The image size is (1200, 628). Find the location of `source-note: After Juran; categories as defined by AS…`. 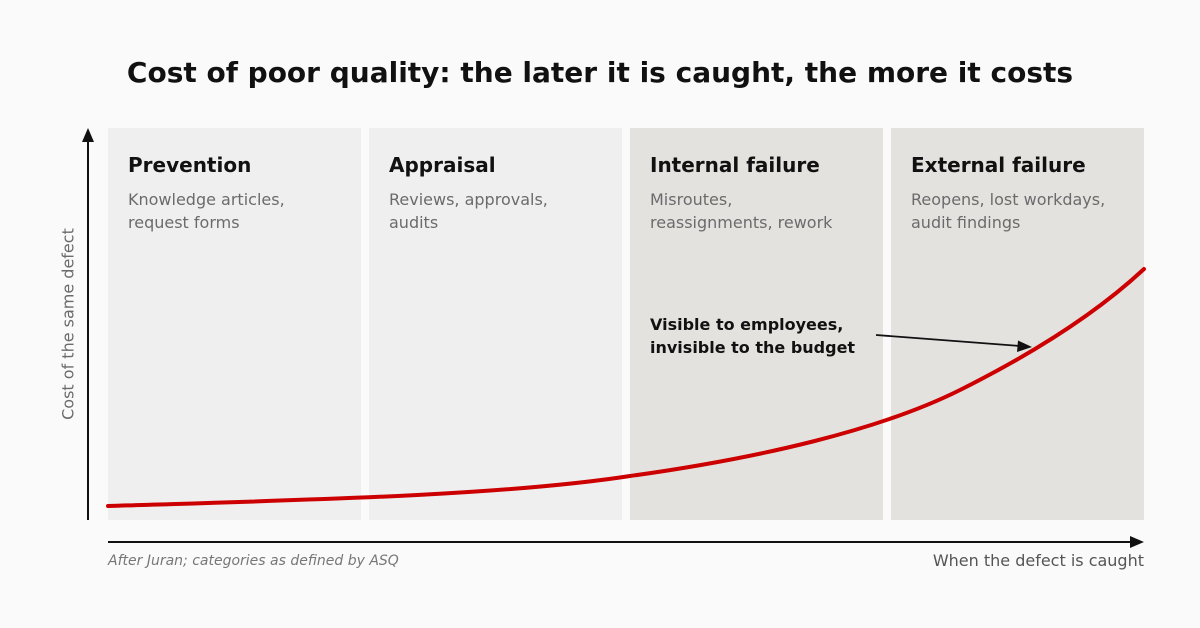

source-note: After Juran; categories as defined by AS… is located at coordinates (253, 561).